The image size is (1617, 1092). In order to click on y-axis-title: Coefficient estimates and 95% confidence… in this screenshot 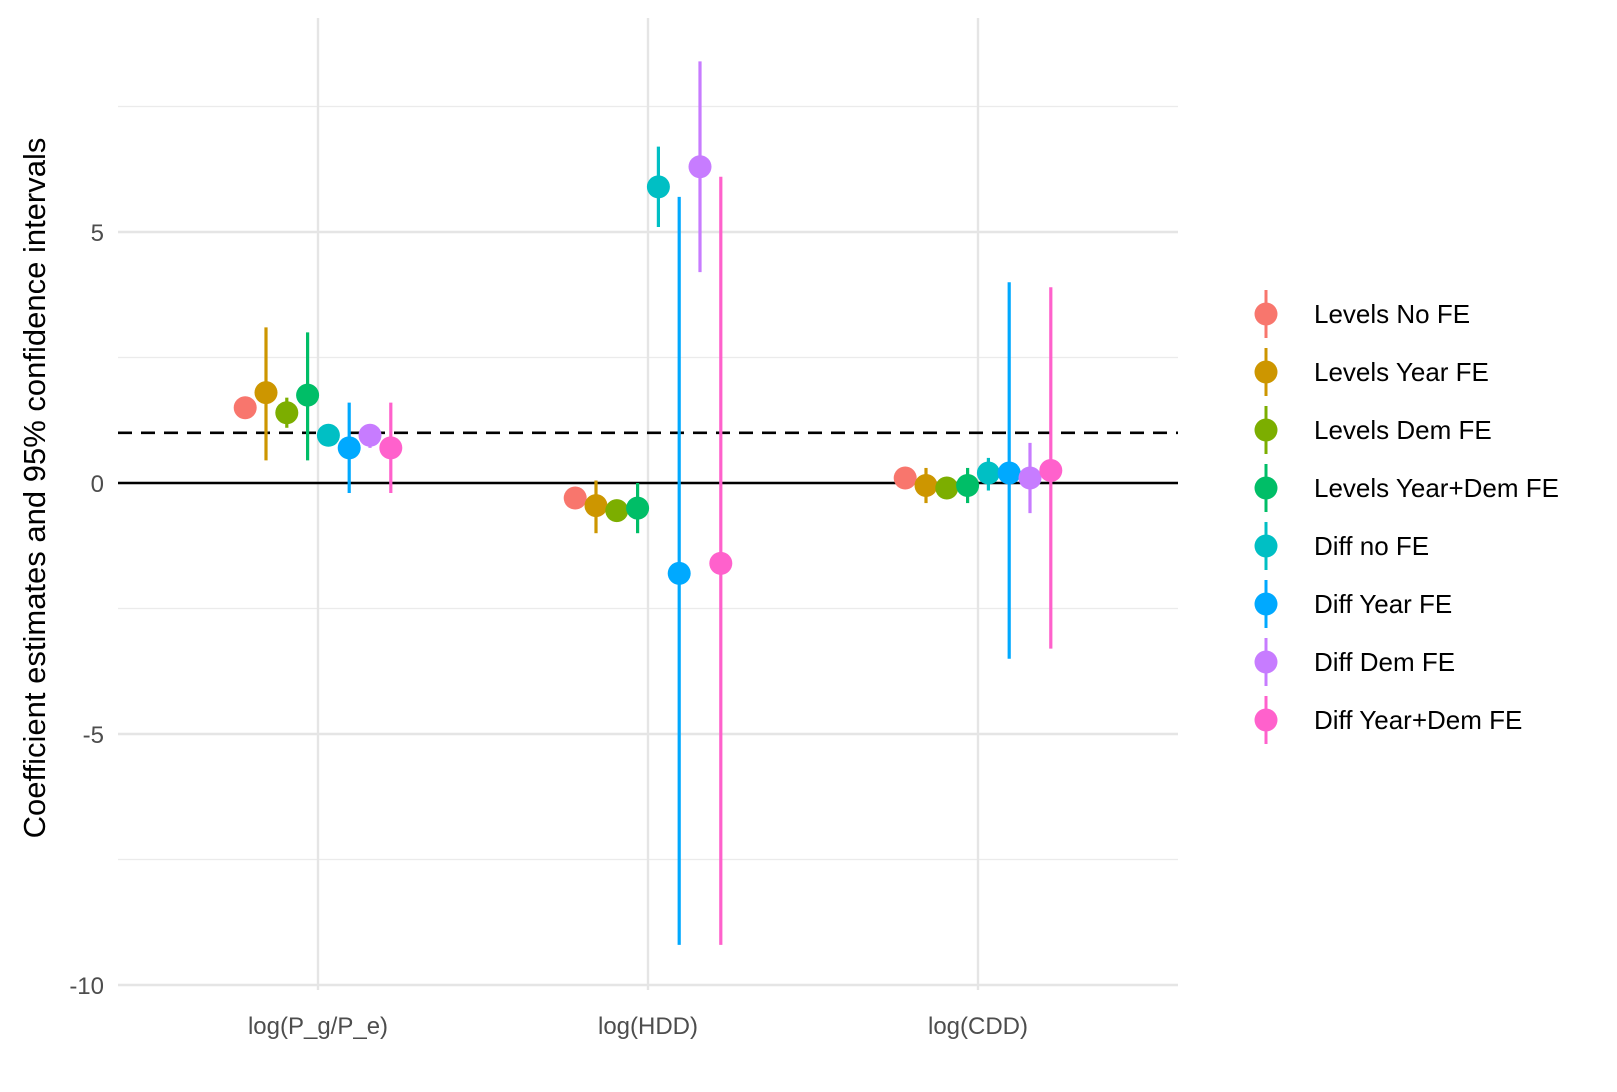, I will do `click(34, 488)`.